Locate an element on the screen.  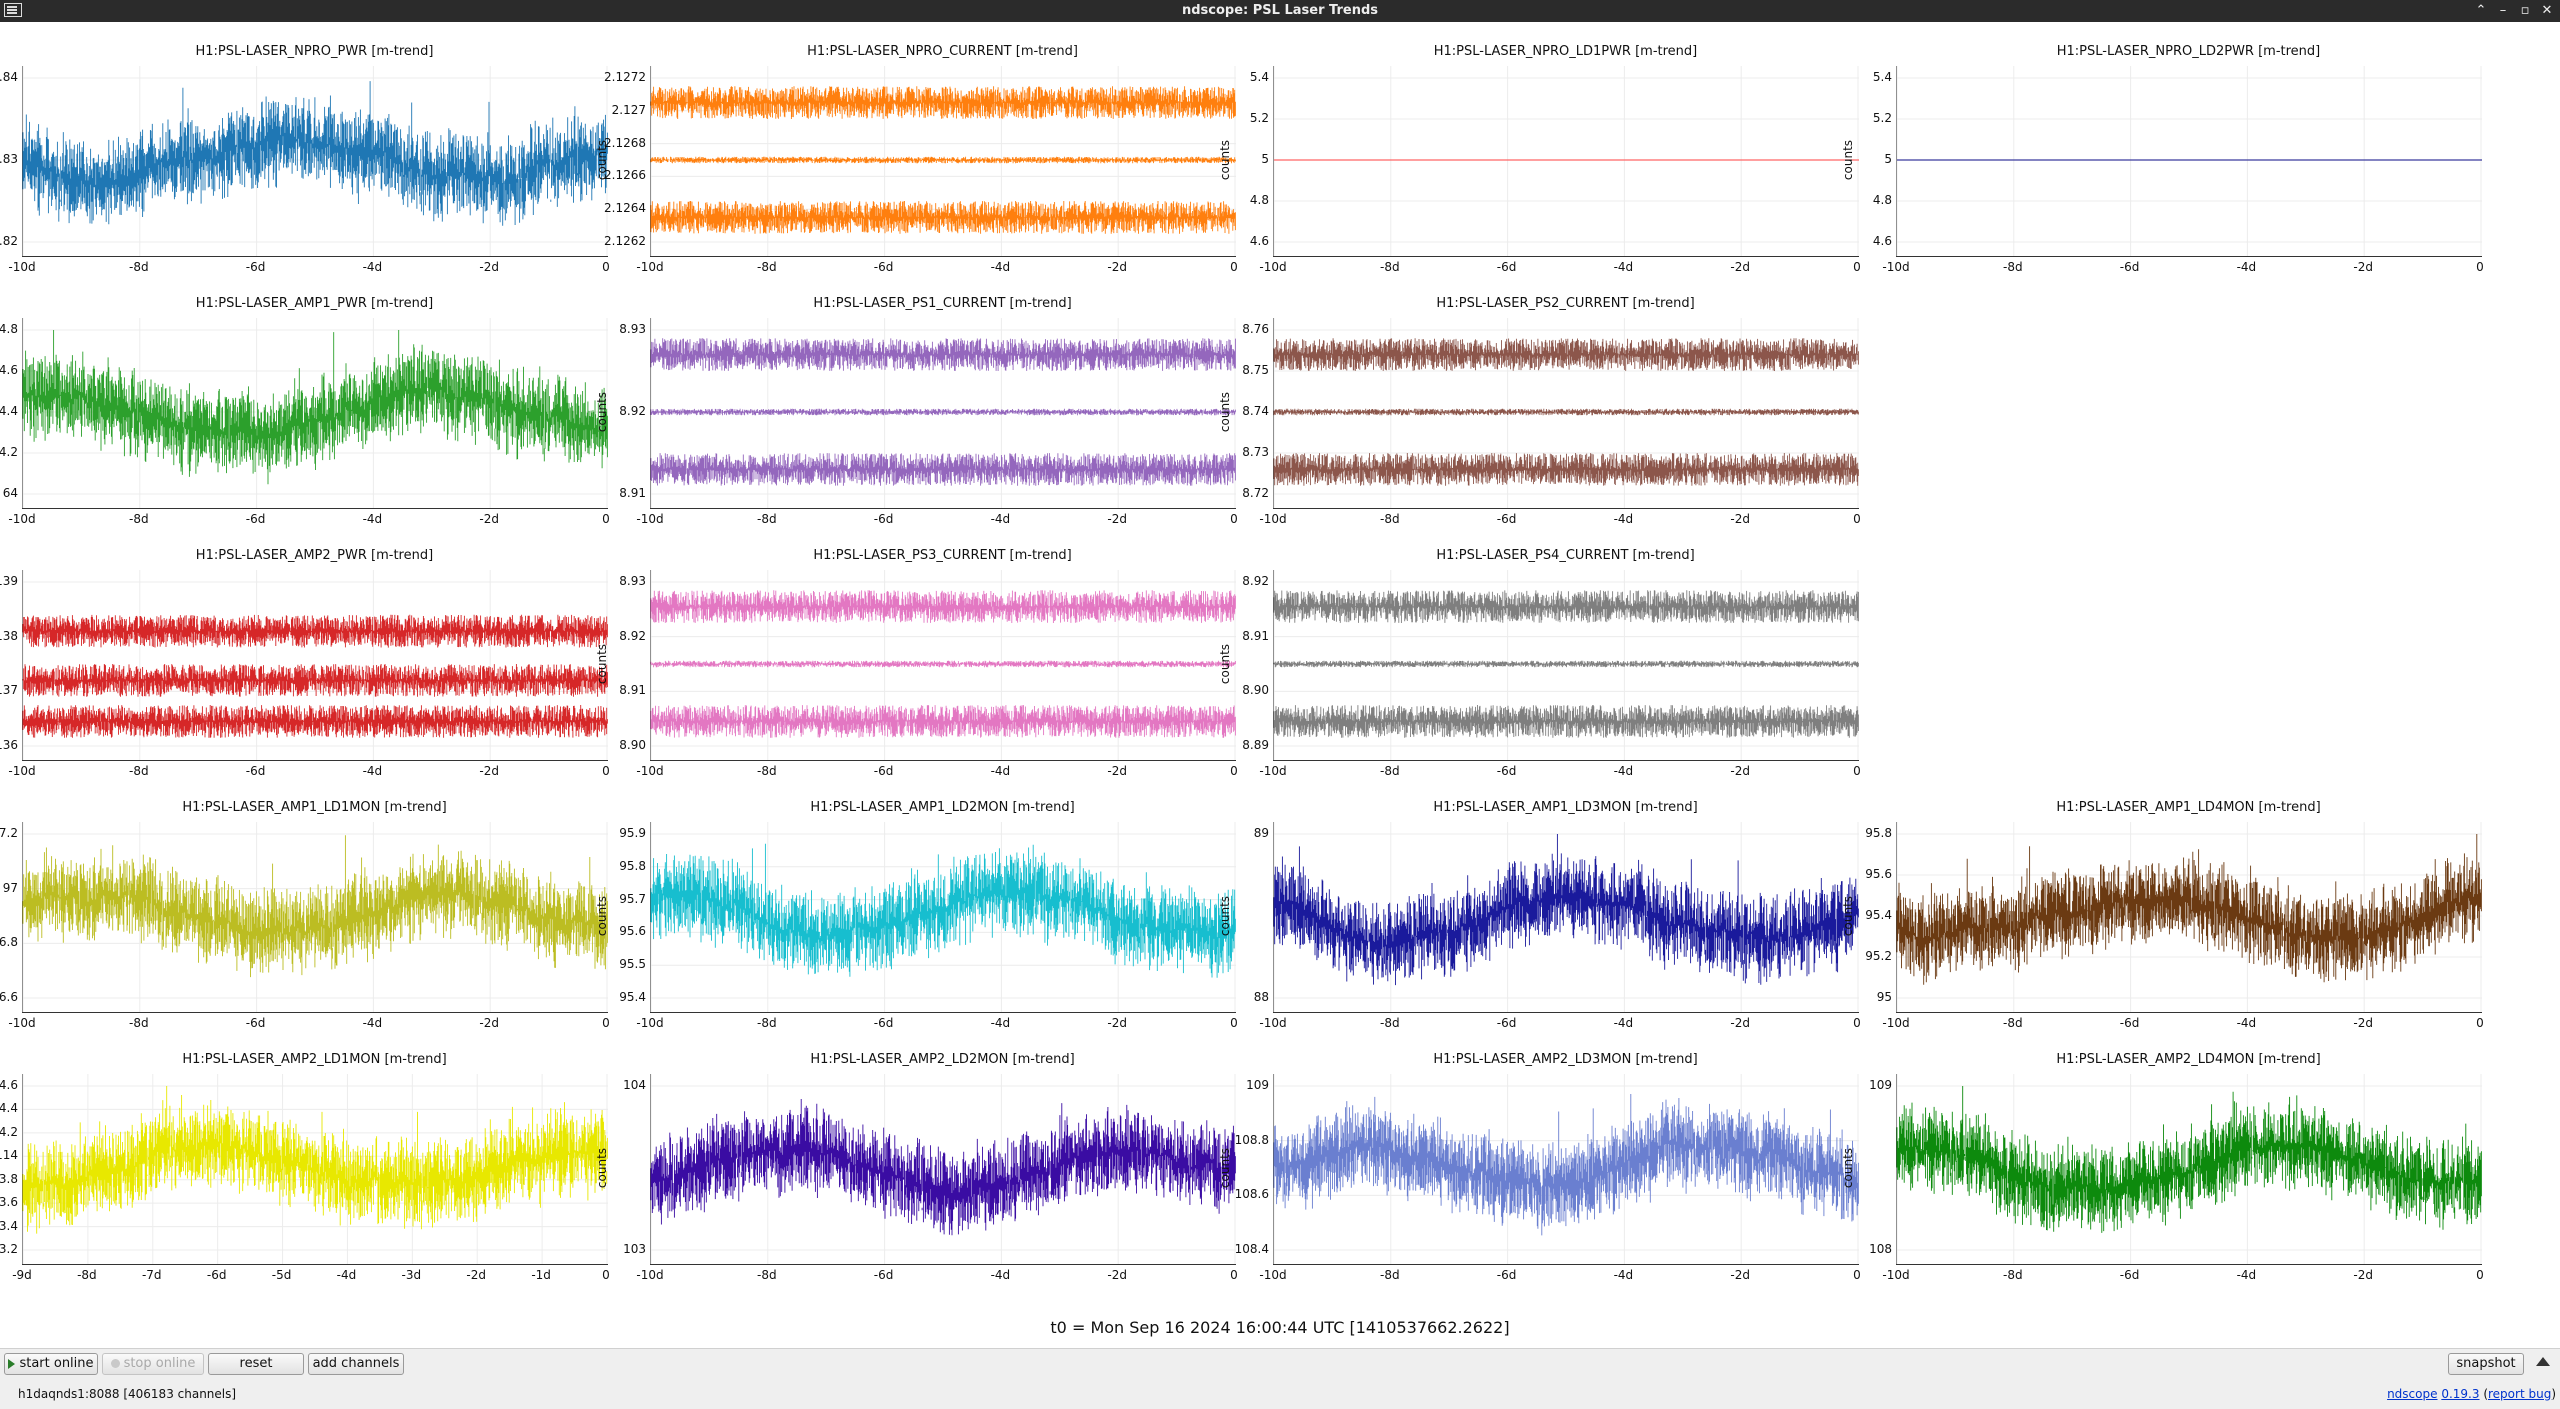
y-tick-label: 8.92 is located at coordinates (1255, 581).